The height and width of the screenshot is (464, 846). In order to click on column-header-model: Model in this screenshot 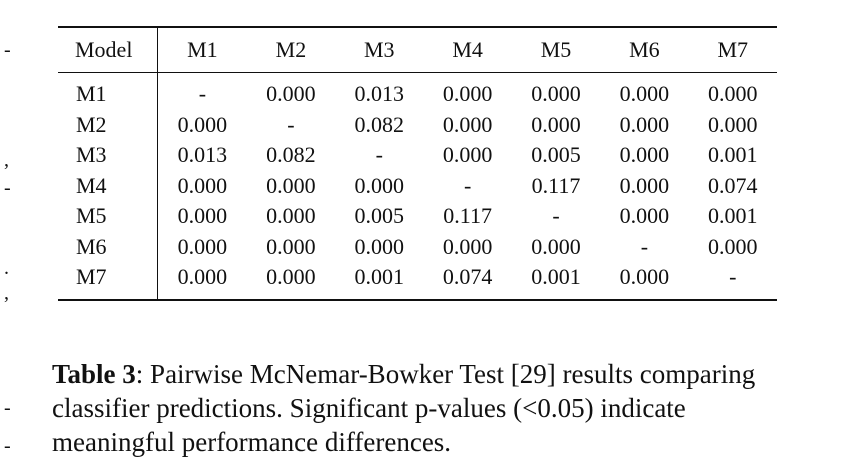, I will do `click(108, 50)`.